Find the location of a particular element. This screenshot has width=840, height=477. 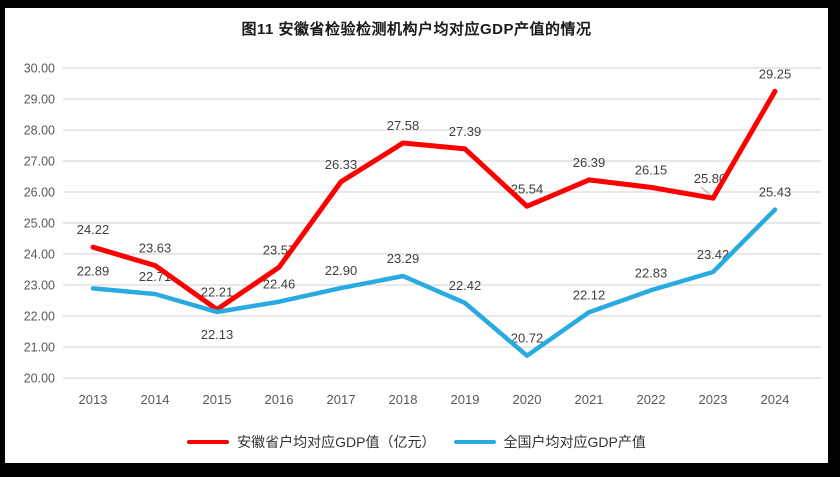

x-axis-tick-label: 2024 is located at coordinates (775, 399).